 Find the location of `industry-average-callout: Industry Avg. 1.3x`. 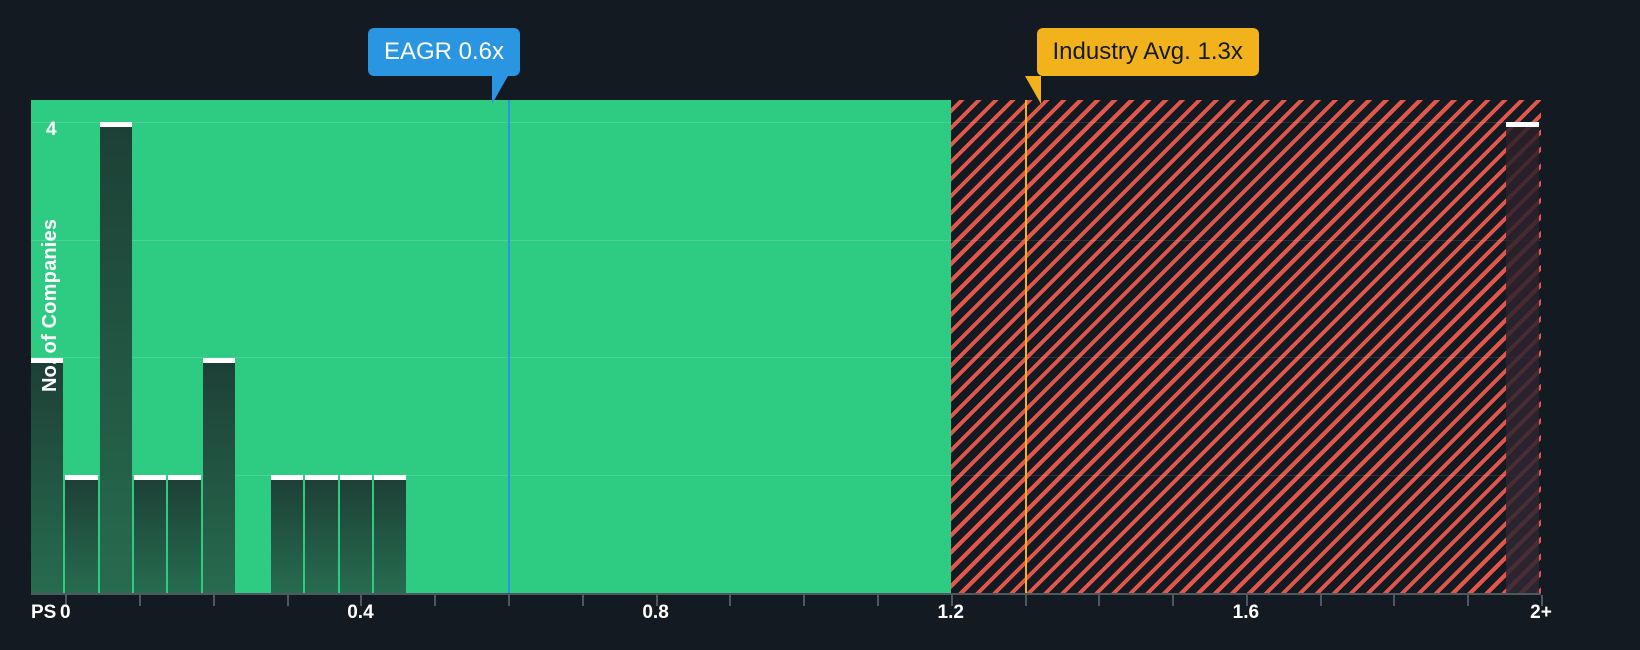

industry-average-callout: Industry Avg. 1.3x is located at coordinates (1147, 52).